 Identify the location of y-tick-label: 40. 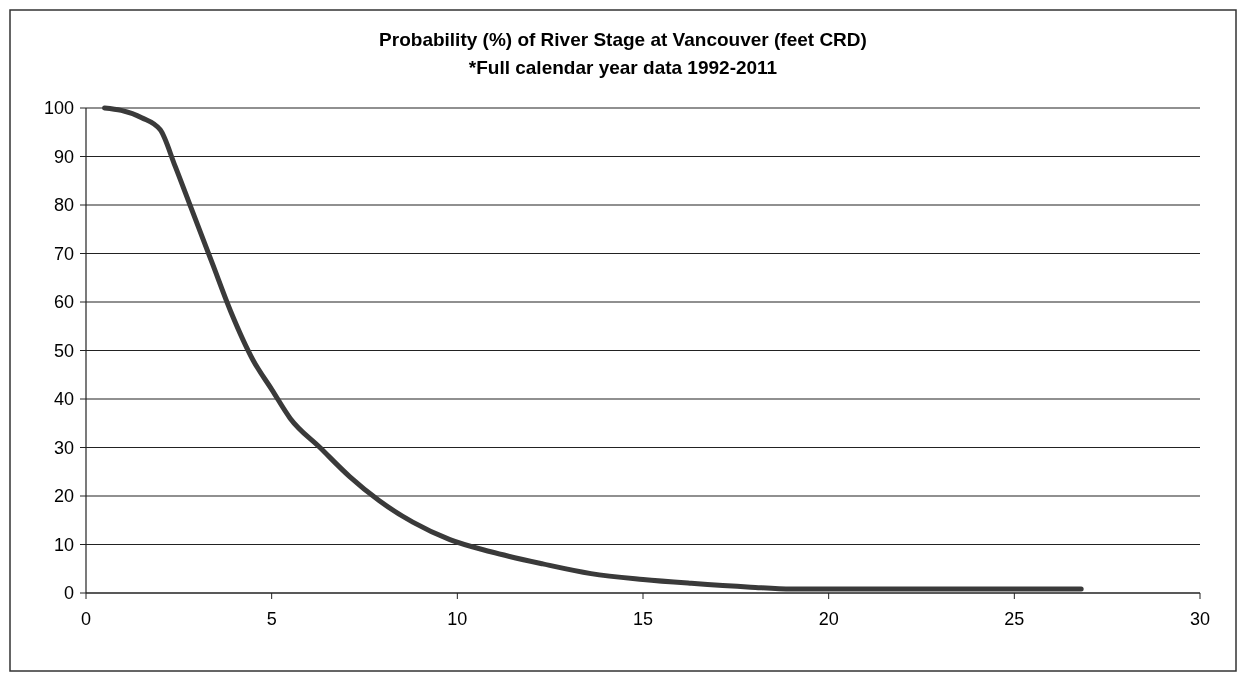
(63, 399).